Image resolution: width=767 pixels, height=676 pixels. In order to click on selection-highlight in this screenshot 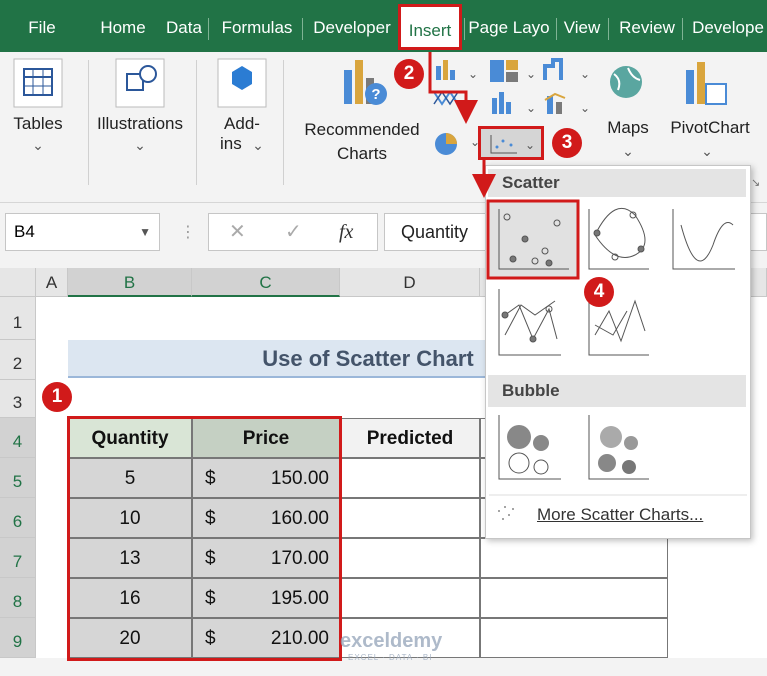, I will do `click(204, 538)`.